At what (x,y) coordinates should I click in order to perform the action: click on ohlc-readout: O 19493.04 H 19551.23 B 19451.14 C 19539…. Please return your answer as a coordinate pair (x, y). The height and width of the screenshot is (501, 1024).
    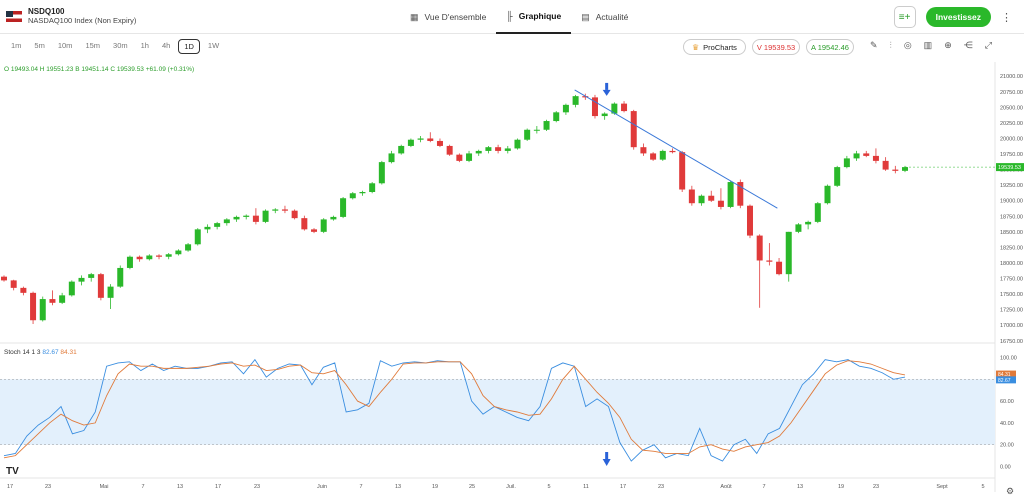
    Looking at the image, I should click on (99, 69).